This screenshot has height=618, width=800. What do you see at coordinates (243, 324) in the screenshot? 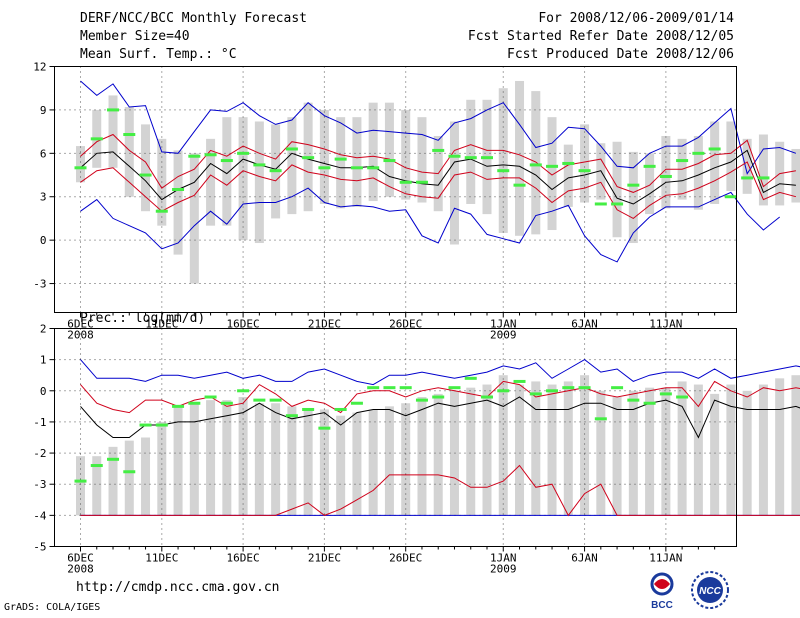
I see `x-tick-label: 16DEC` at bounding box center [243, 324].